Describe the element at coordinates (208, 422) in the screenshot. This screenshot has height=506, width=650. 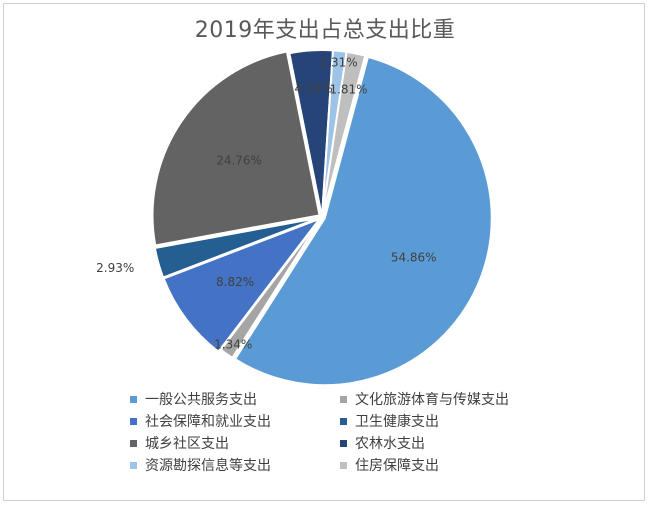
I see `legend-label: 社会保障和就业支出` at that location.